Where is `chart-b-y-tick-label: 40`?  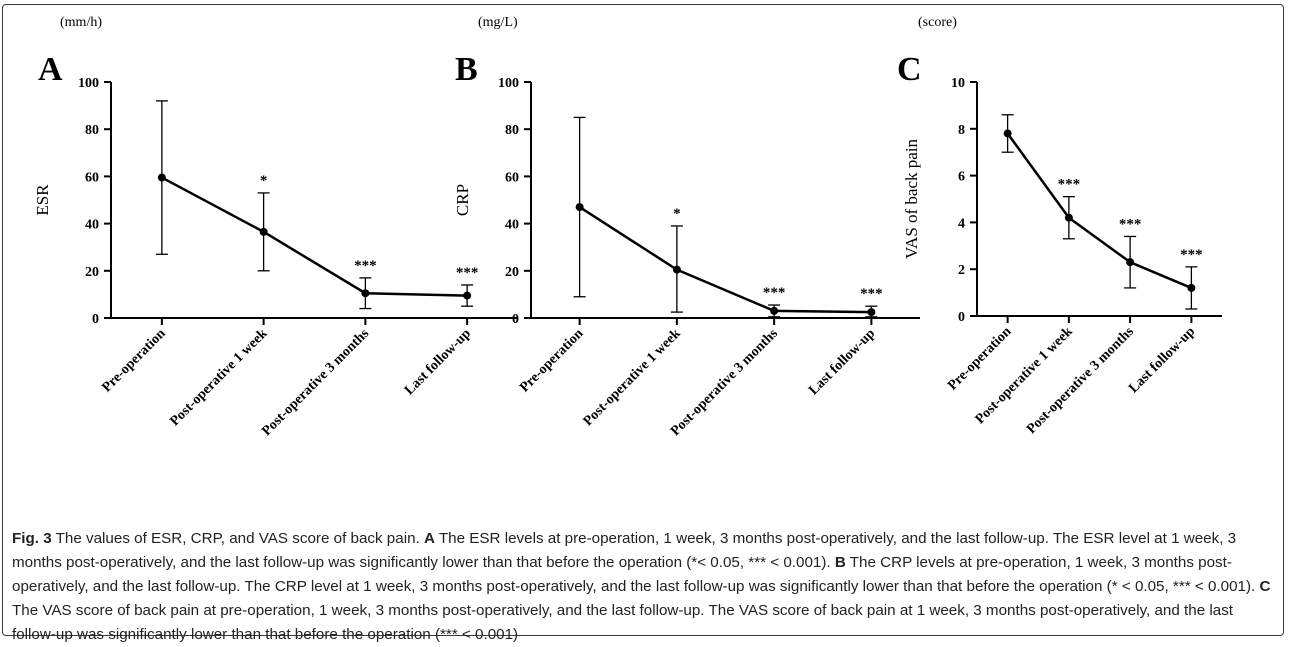 chart-b-y-tick-label: 40 is located at coordinates (512, 225).